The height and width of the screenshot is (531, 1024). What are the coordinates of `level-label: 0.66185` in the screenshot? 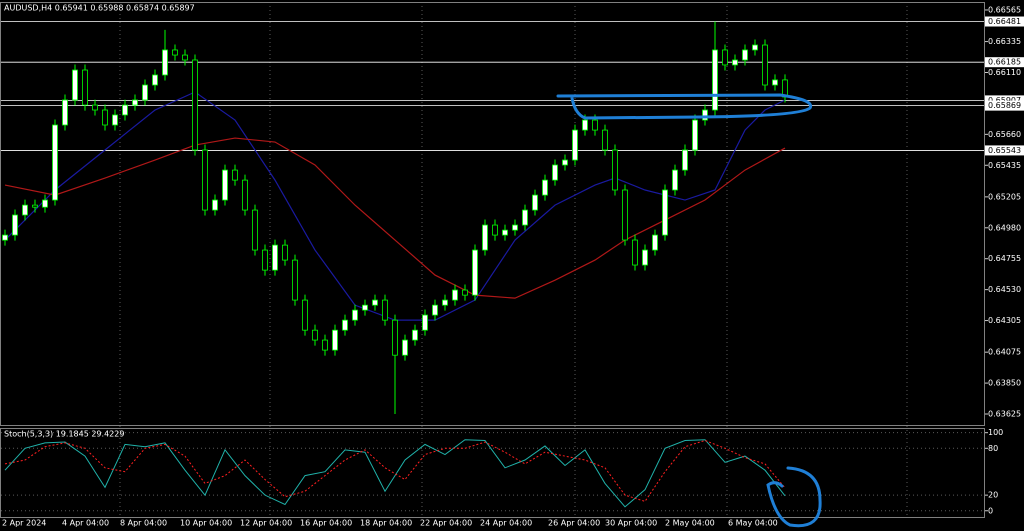 It's located at (1004, 62).